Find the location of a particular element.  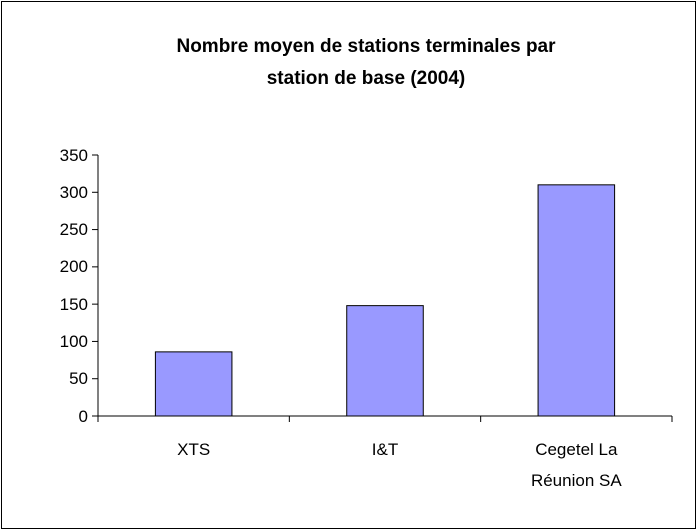

y-tick-label: 350 is located at coordinates (73, 155).